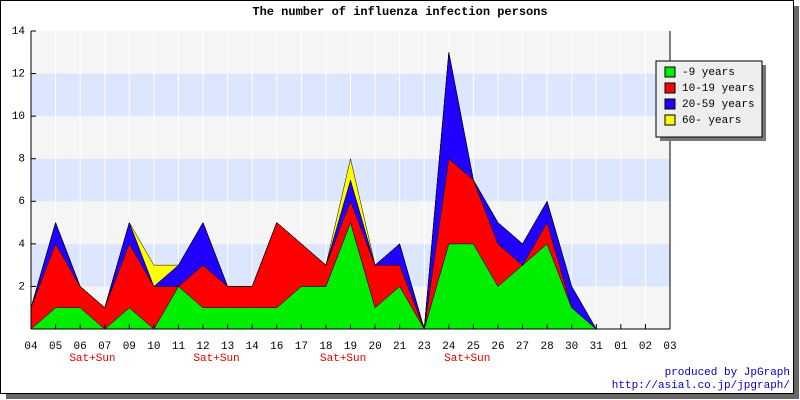 The image size is (800, 400). What do you see at coordinates (21, 160) in the screenshot?
I see `y-tick-label: 8` at bounding box center [21, 160].